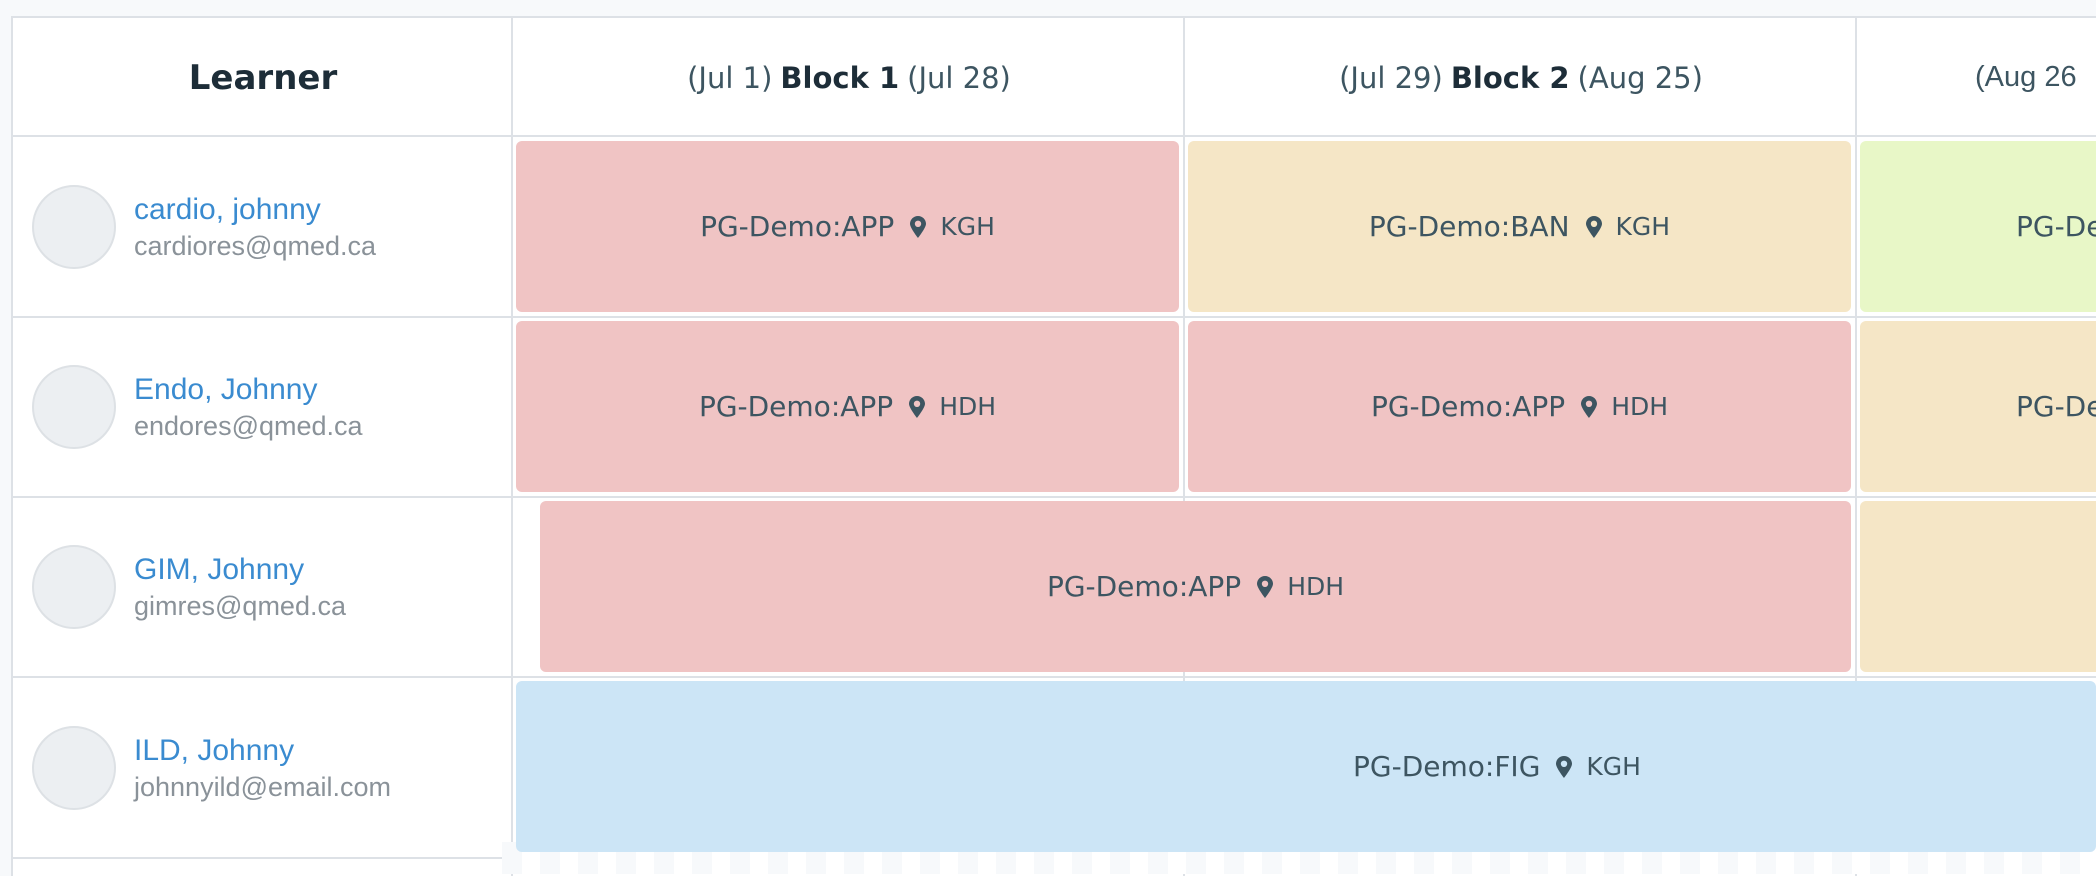 The image size is (2096, 876). What do you see at coordinates (2026, 77) in the screenshot?
I see `block-start-date: (Aug 26` at bounding box center [2026, 77].